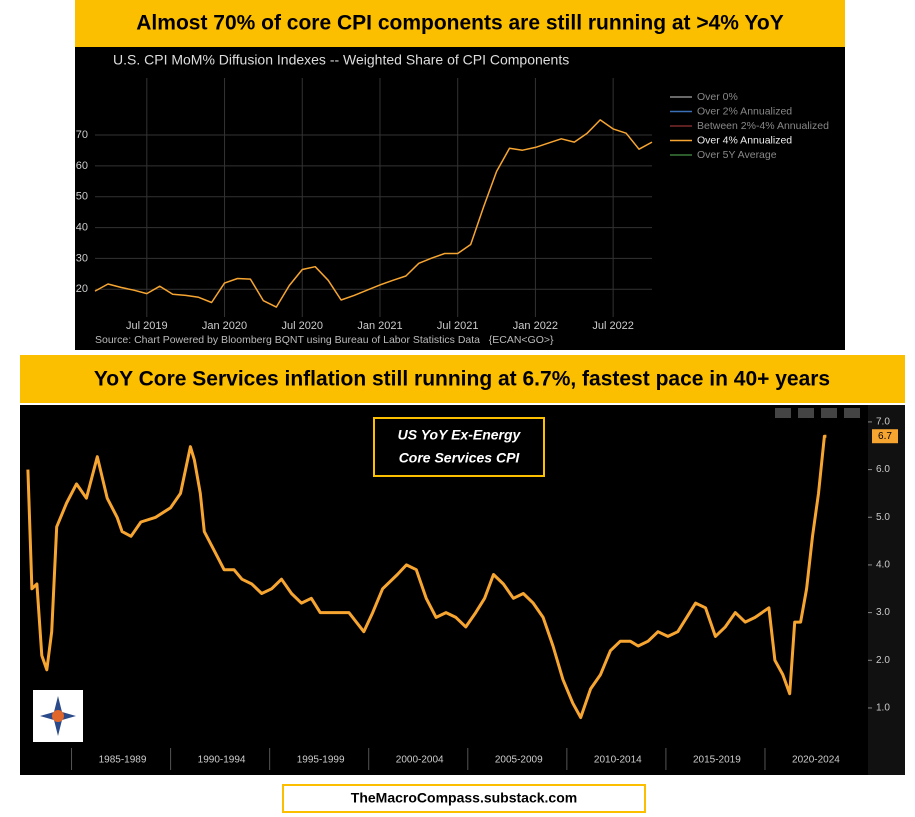  I want to click on x-tick-label: 1990-1994, so click(222, 760).